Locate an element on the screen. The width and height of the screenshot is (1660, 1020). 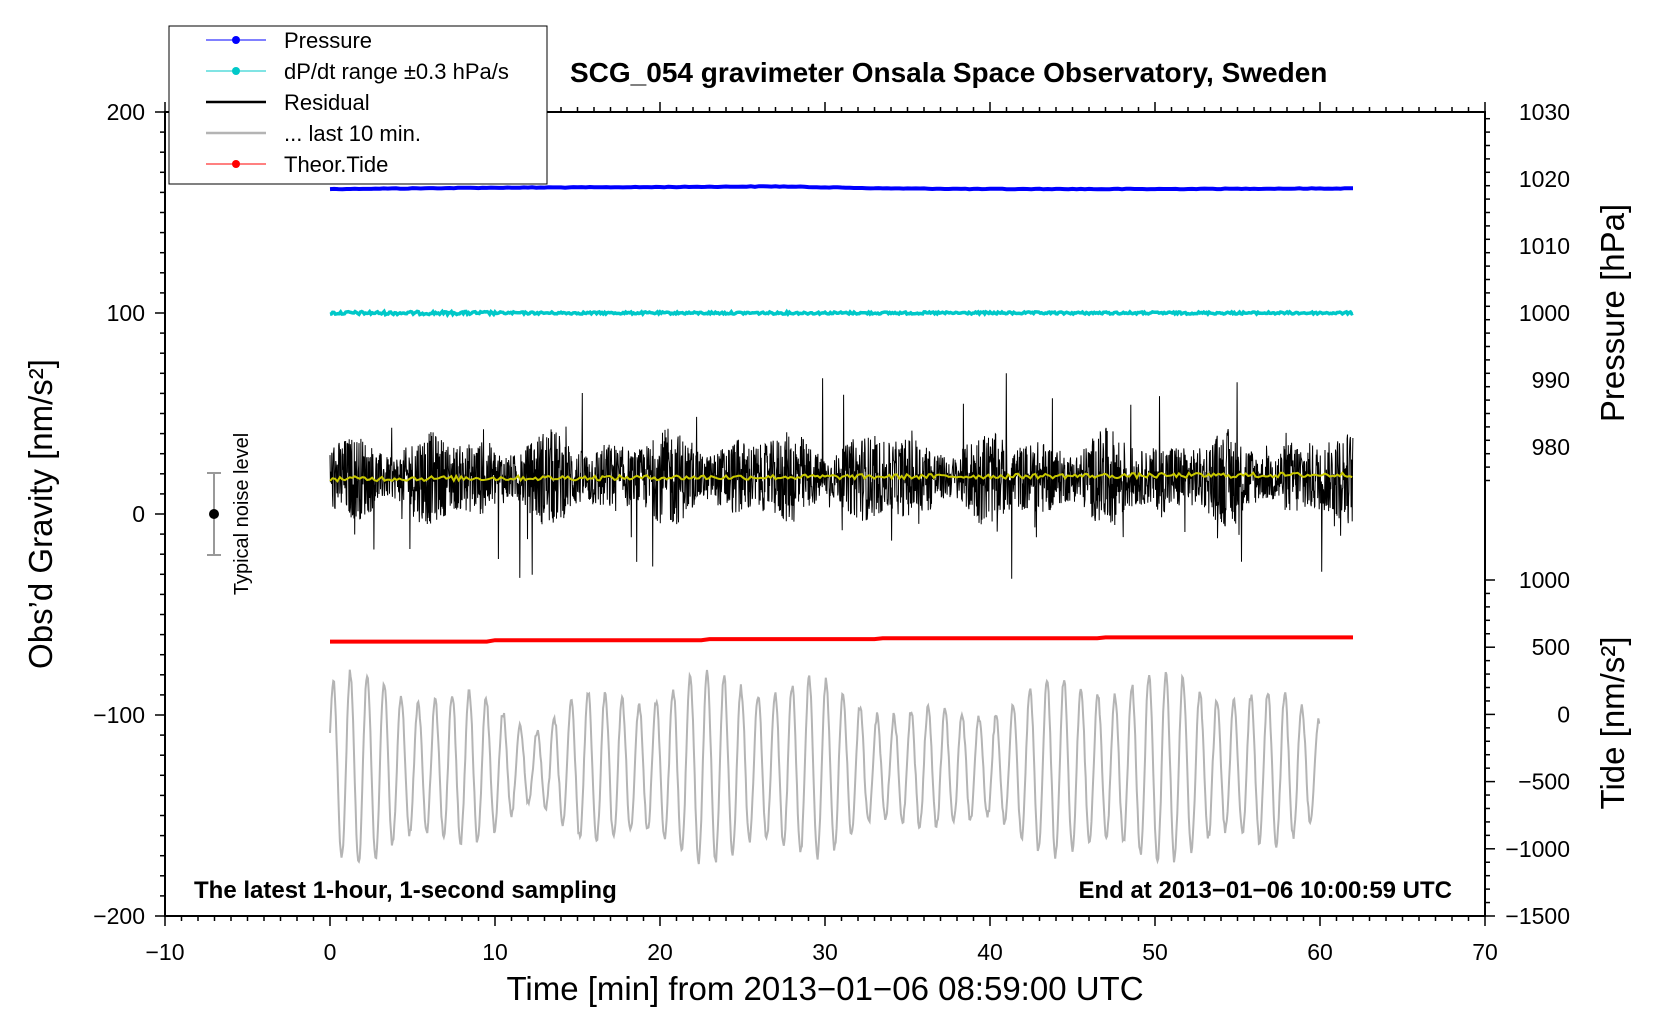
legend-label: Pressure is located at coordinates (328, 40).